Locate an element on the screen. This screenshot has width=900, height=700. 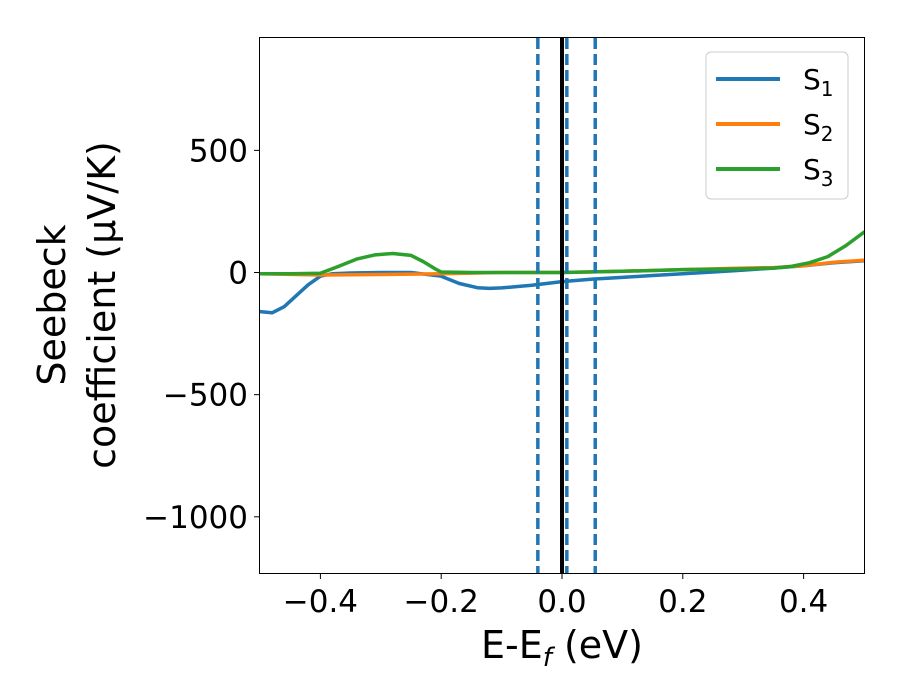
x-axis-title: E-Ef (eV) is located at coordinates (562, 648).